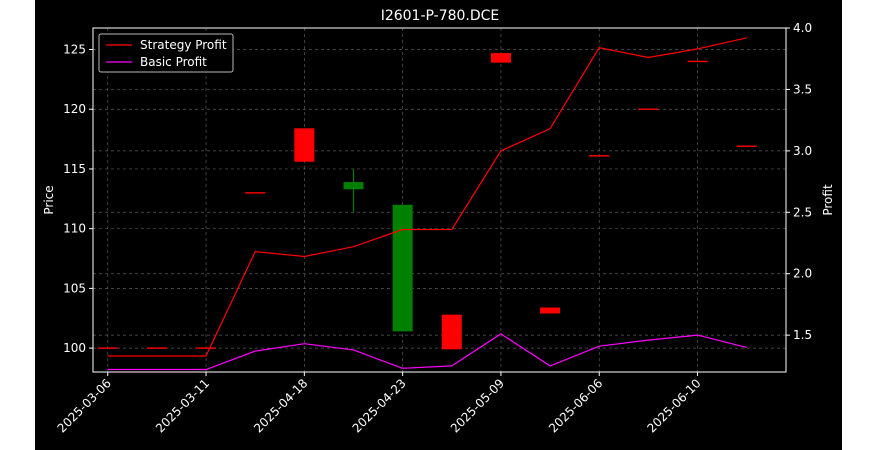  Describe the element at coordinates (173, 62) in the screenshot. I see `legend-label: Basic Profit` at that location.